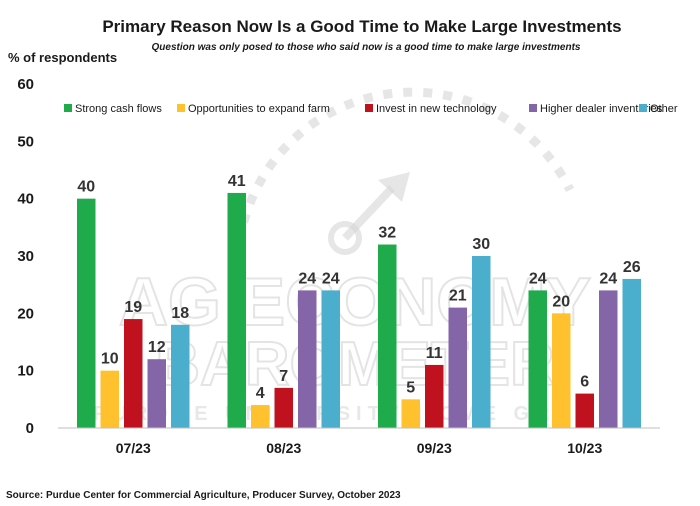 This screenshot has height=506, width=700. What do you see at coordinates (359, 448) in the screenshot?
I see `x-axis-categories: 07/23 08/23 09/23 10/23` at bounding box center [359, 448].